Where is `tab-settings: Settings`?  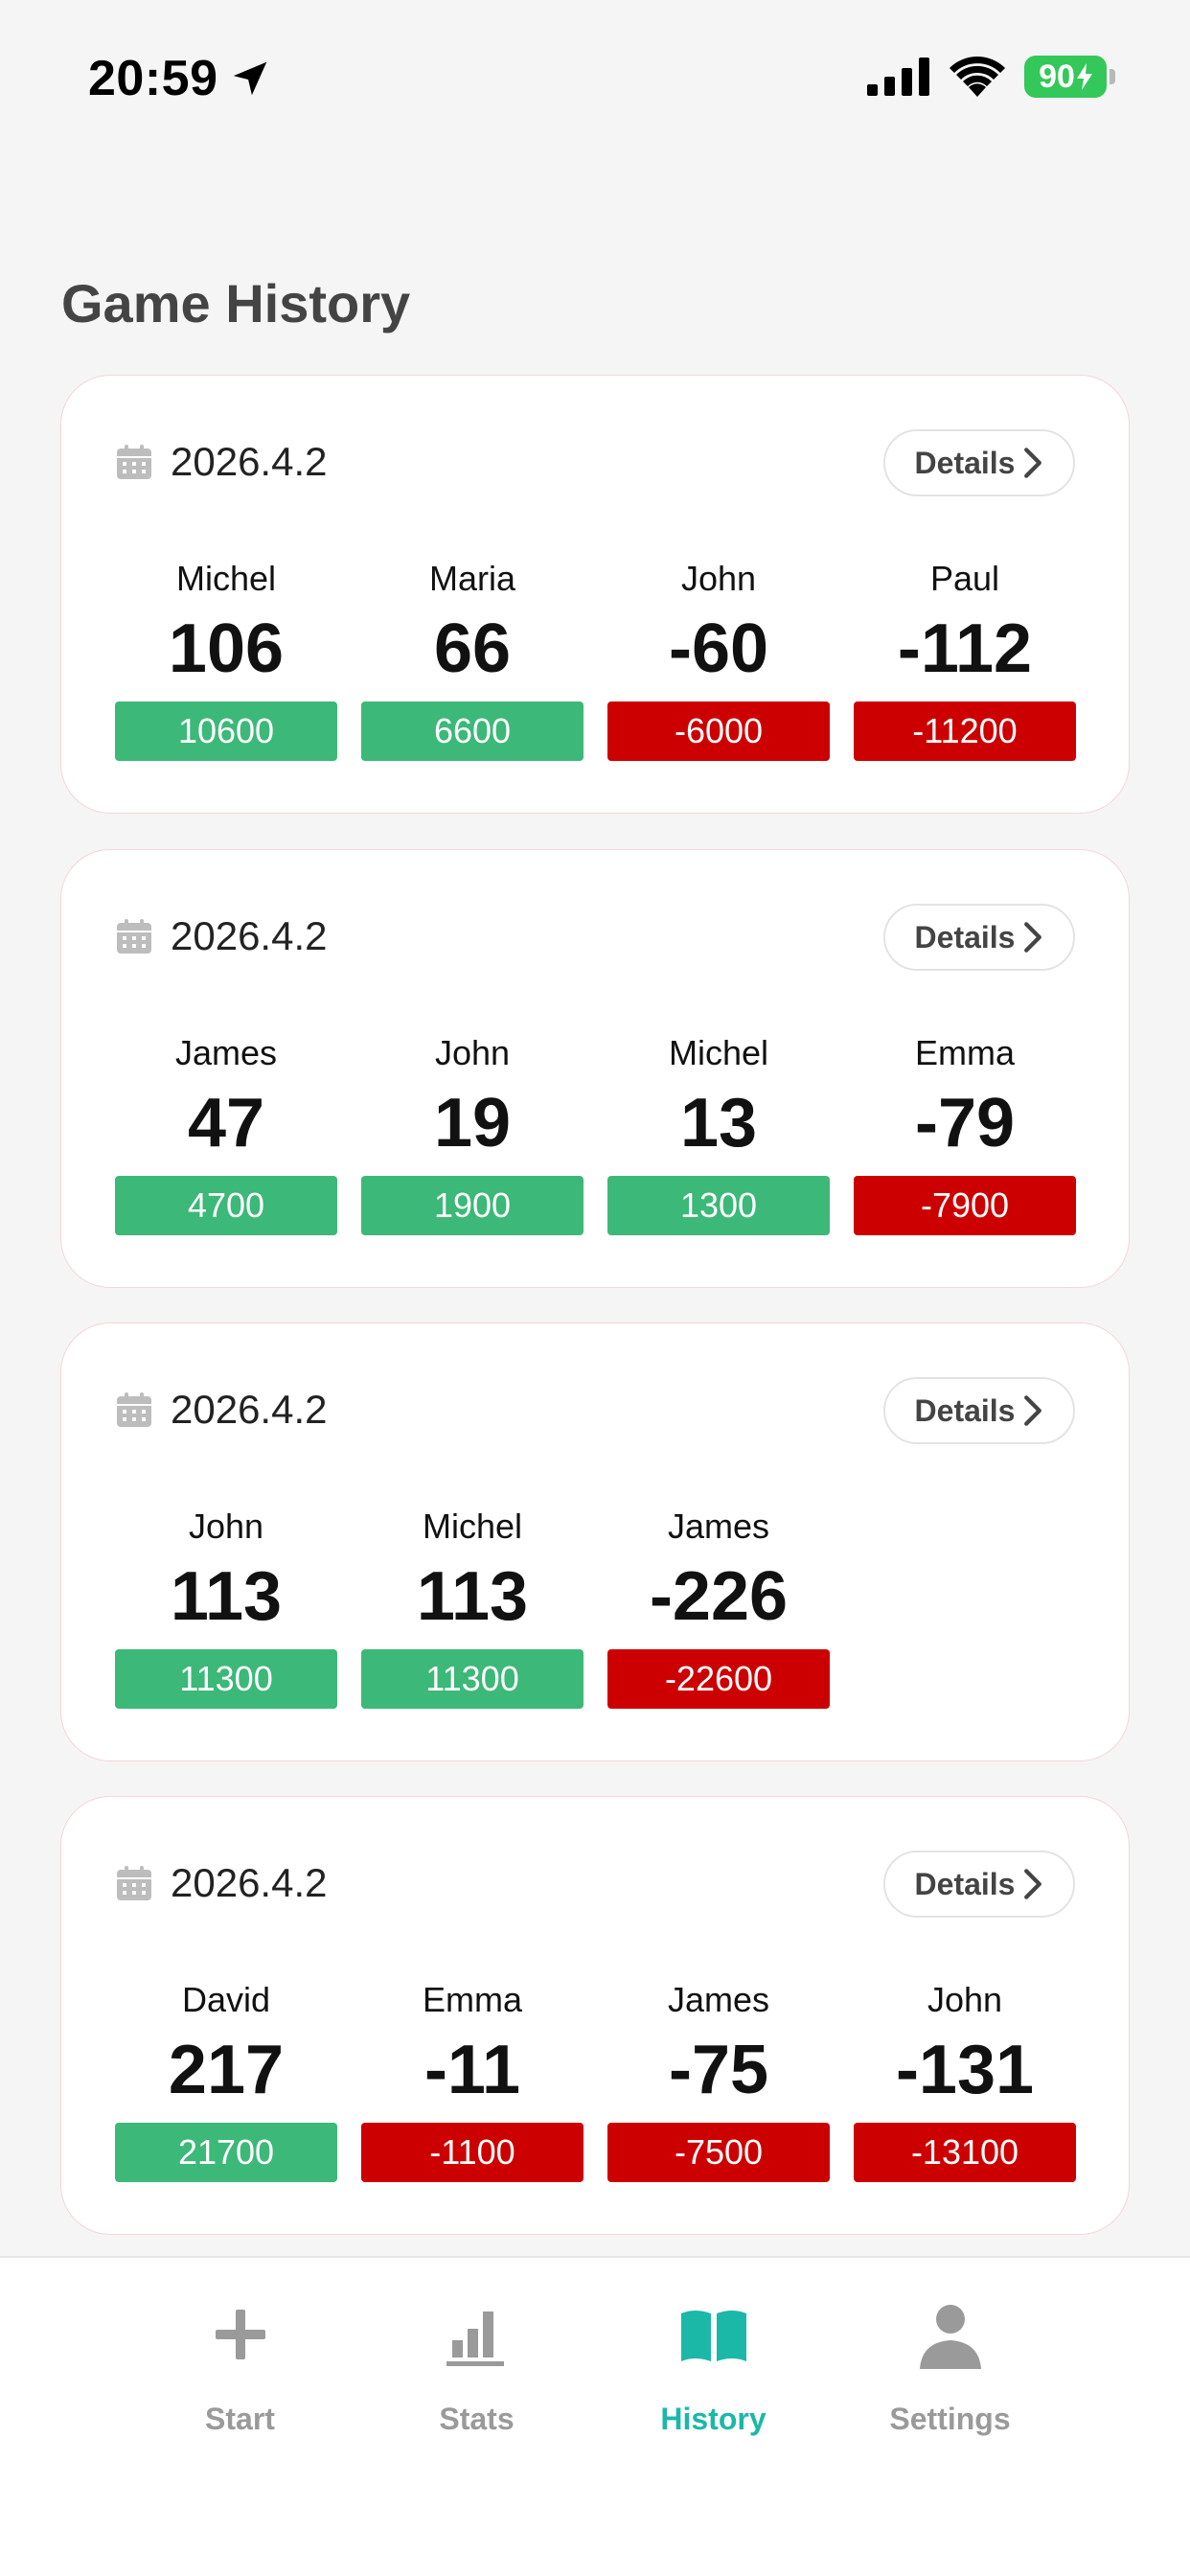 tab-settings: Settings is located at coordinates (950, 2366).